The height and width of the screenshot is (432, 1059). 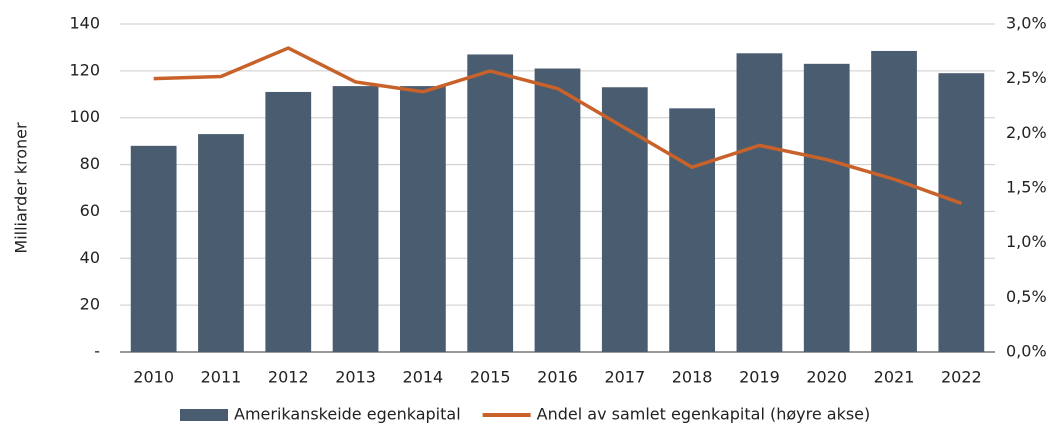 I want to click on x-tick-label: 2021, so click(x=894, y=377).